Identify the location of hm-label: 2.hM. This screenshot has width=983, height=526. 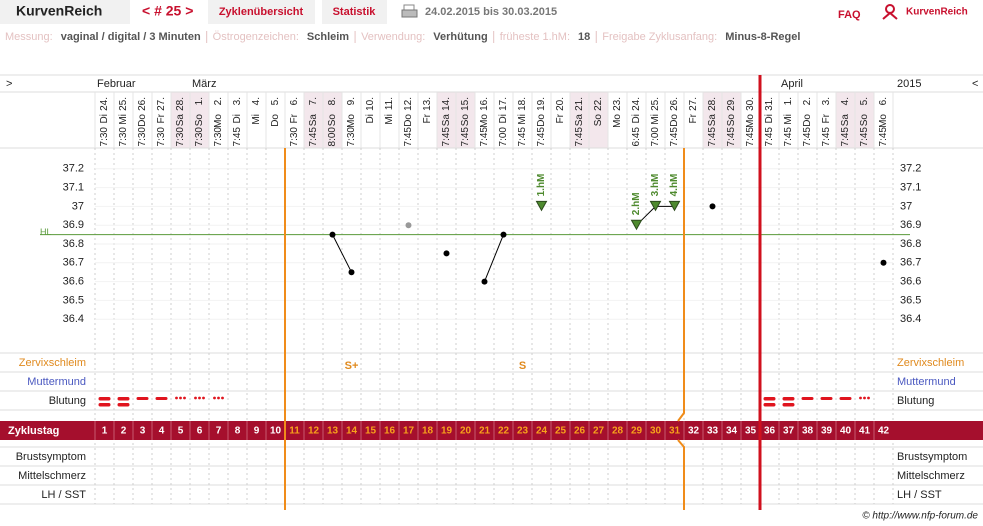
(636, 203).